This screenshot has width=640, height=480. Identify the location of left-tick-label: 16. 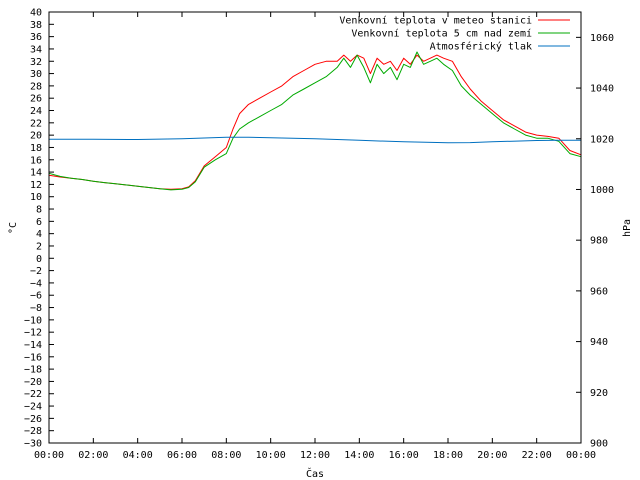
(36, 160).